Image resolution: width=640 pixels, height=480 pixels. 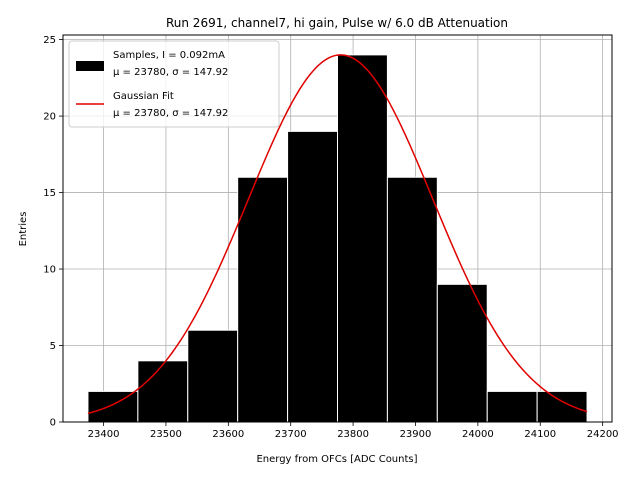 What do you see at coordinates (353, 434) in the screenshot?
I see `x-tick-label: 23800` at bounding box center [353, 434].